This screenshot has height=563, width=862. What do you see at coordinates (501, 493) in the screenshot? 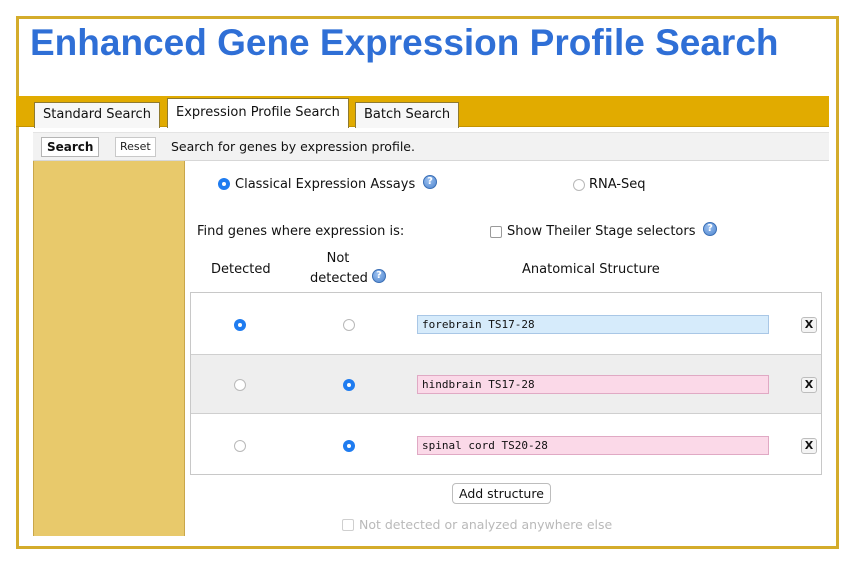
I see `add-structure-button: Add structure` at bounding box center [501, 493].